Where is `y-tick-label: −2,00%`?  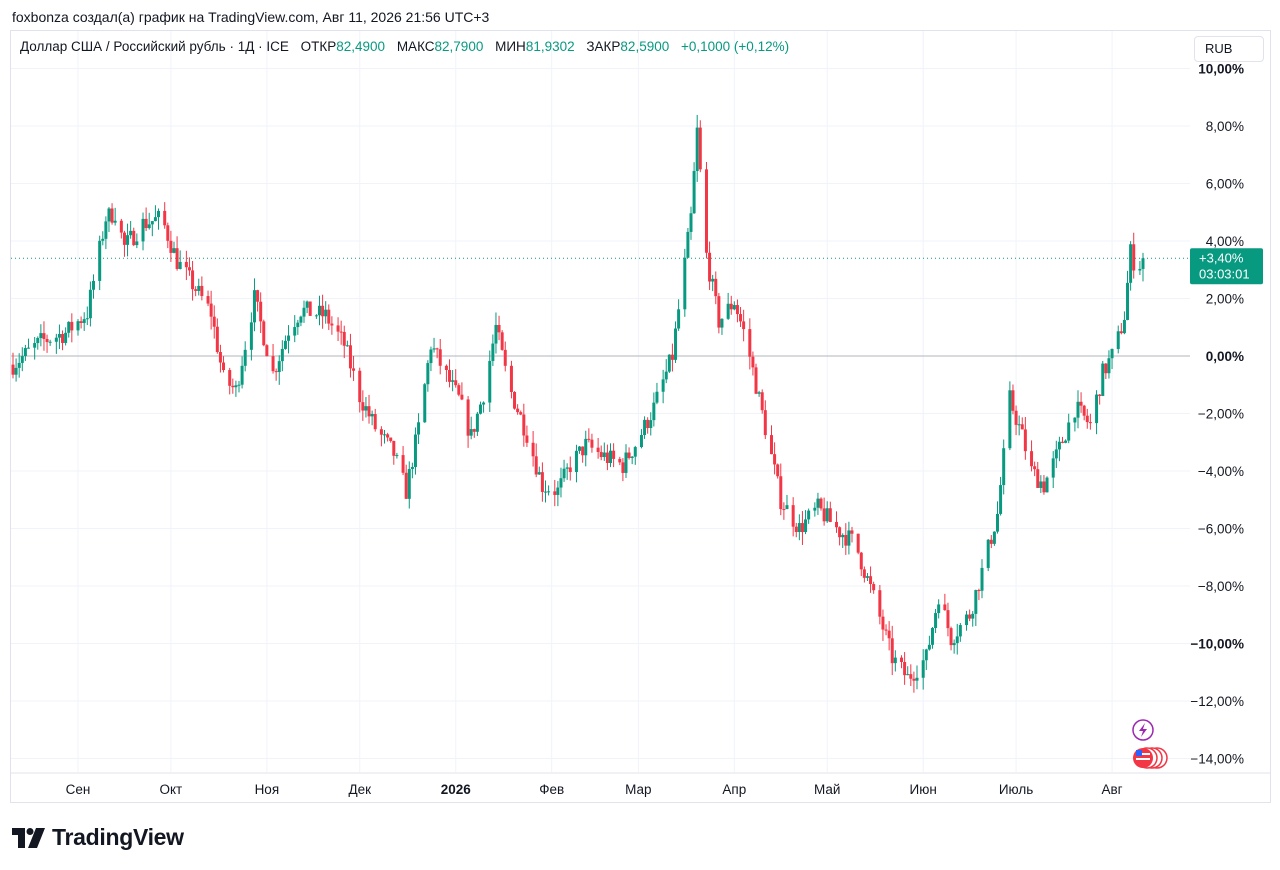
y-tick-label: −2,00% is located at coordinates (1221, 414).